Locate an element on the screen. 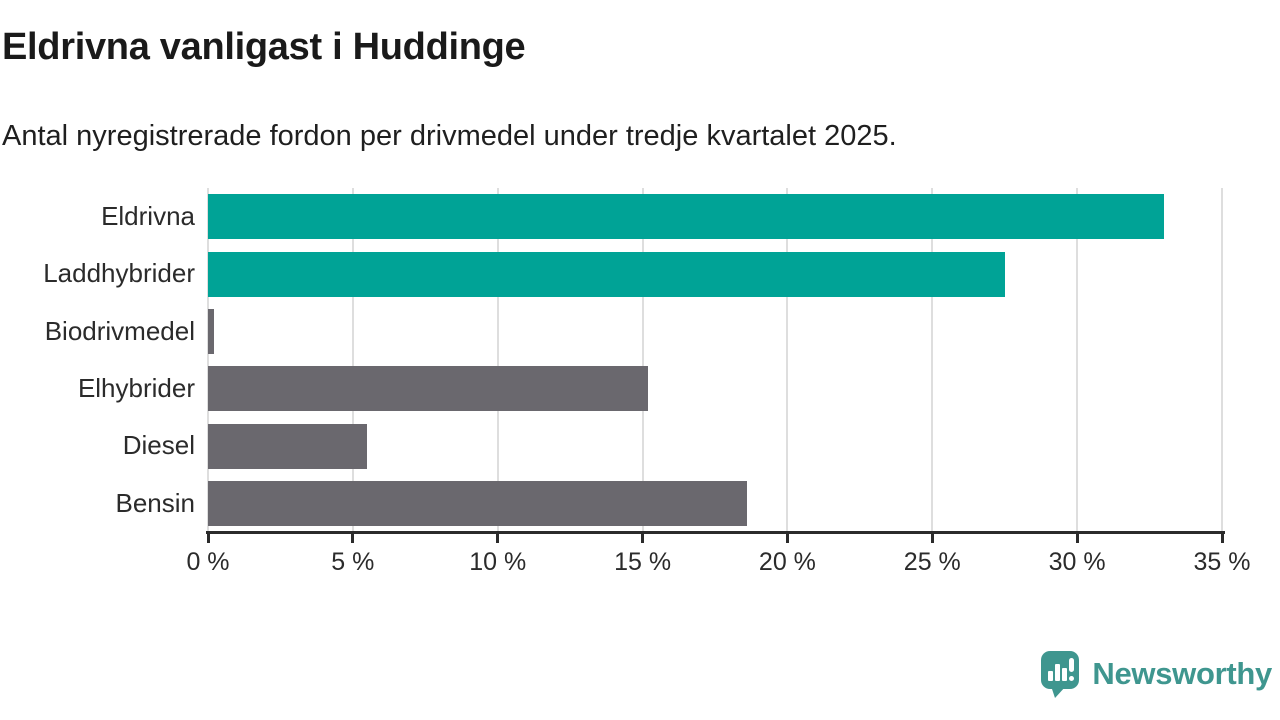 Image resolution: width=1280 pixels, height=720 pixels. category-label: Laddhybrider is located at coordinates (119, 273).